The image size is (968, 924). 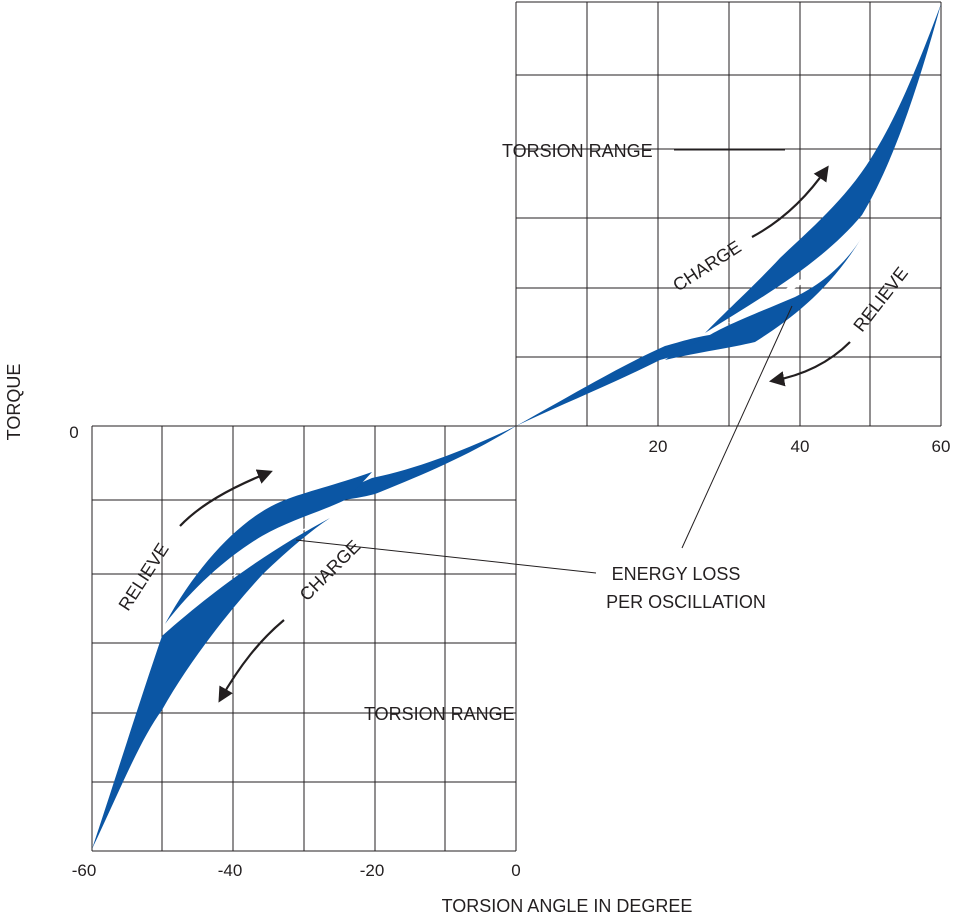 What do you see at coordinates (226, 498) in the screenshot?
I see `arrow-relieve-lower` at bounding box center [226, 498].